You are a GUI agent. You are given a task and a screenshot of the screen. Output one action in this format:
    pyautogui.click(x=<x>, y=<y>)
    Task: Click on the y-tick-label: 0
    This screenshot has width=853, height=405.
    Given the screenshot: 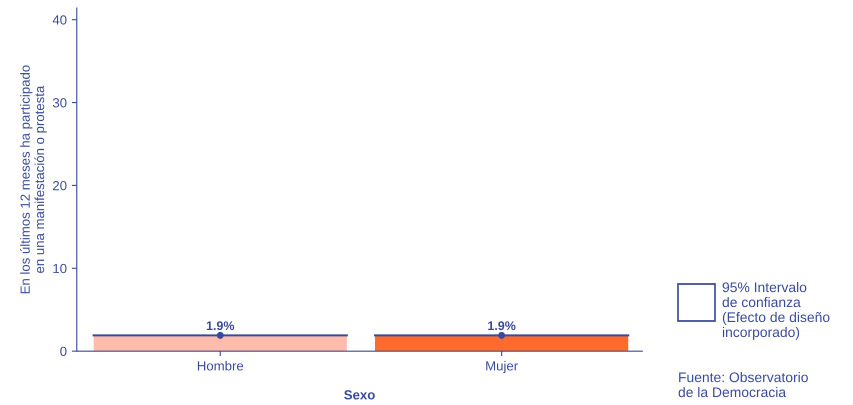 What is the action you would take?
    pyautogui.click(x=63, y=351)
    